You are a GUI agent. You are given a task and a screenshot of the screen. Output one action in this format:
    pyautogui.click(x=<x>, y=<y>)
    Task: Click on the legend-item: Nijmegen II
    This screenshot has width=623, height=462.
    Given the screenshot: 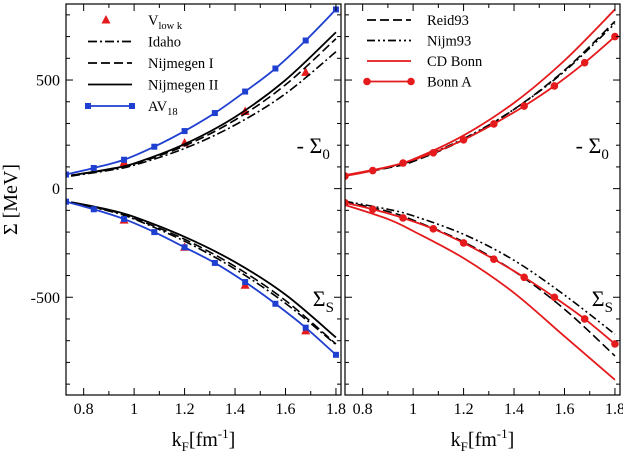 What is the action you would take?
    pyautogui.click(x=153, y=86)
    